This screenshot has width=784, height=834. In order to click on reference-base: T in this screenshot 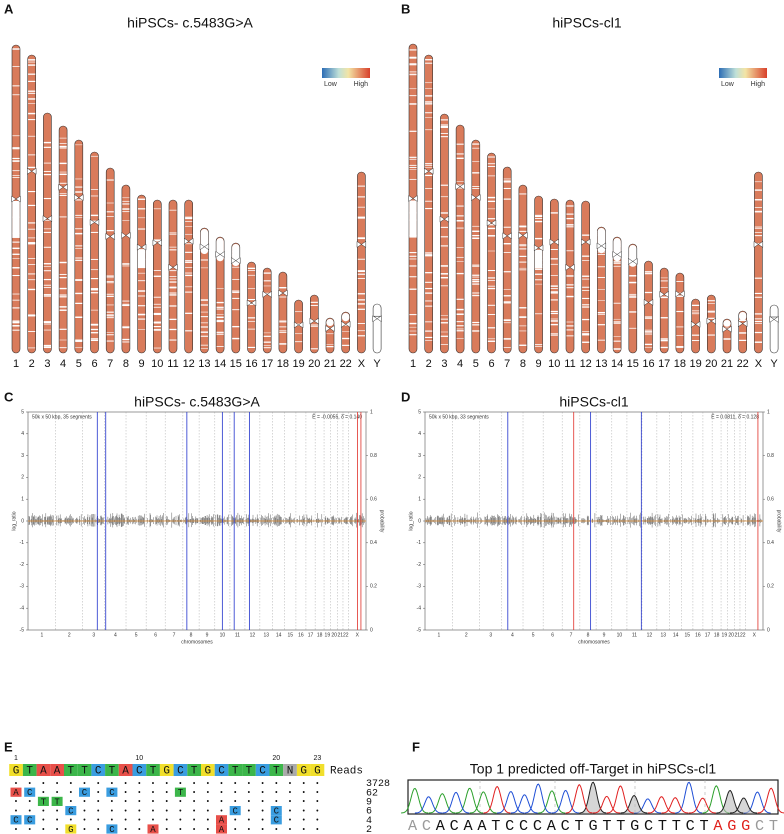, I will do `click(235, 771)`.